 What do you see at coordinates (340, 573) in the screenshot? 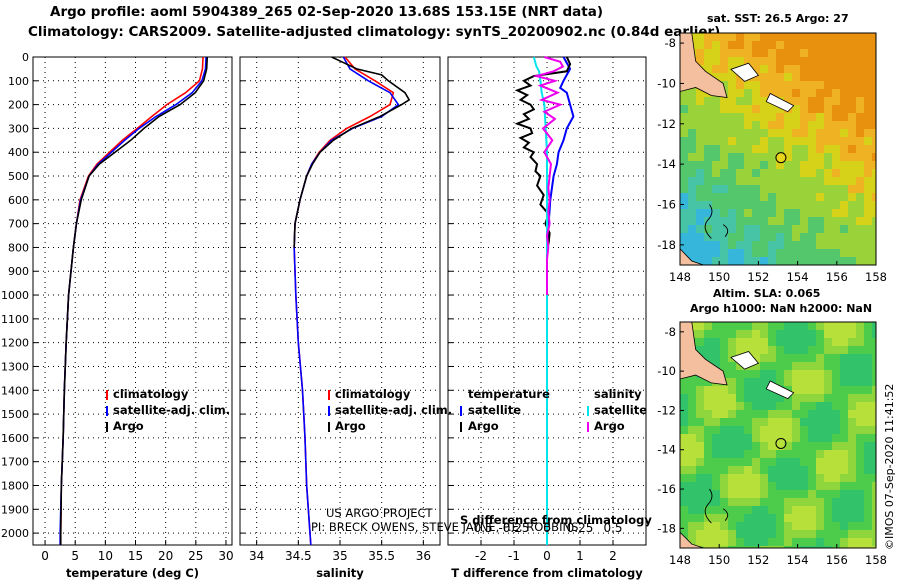
I see `x-axis-label: salinity` at bounding box center [340, 573].